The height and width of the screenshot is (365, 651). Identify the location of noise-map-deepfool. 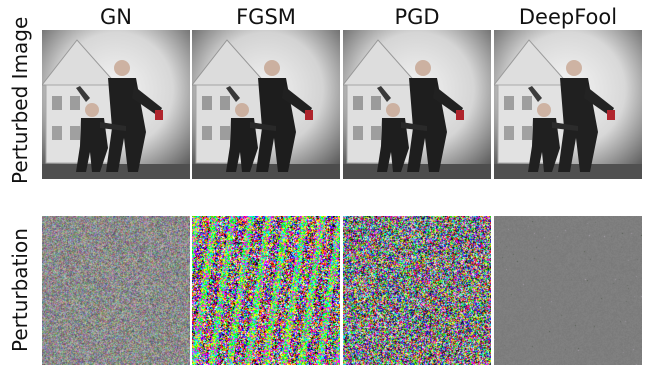
(568, 290).